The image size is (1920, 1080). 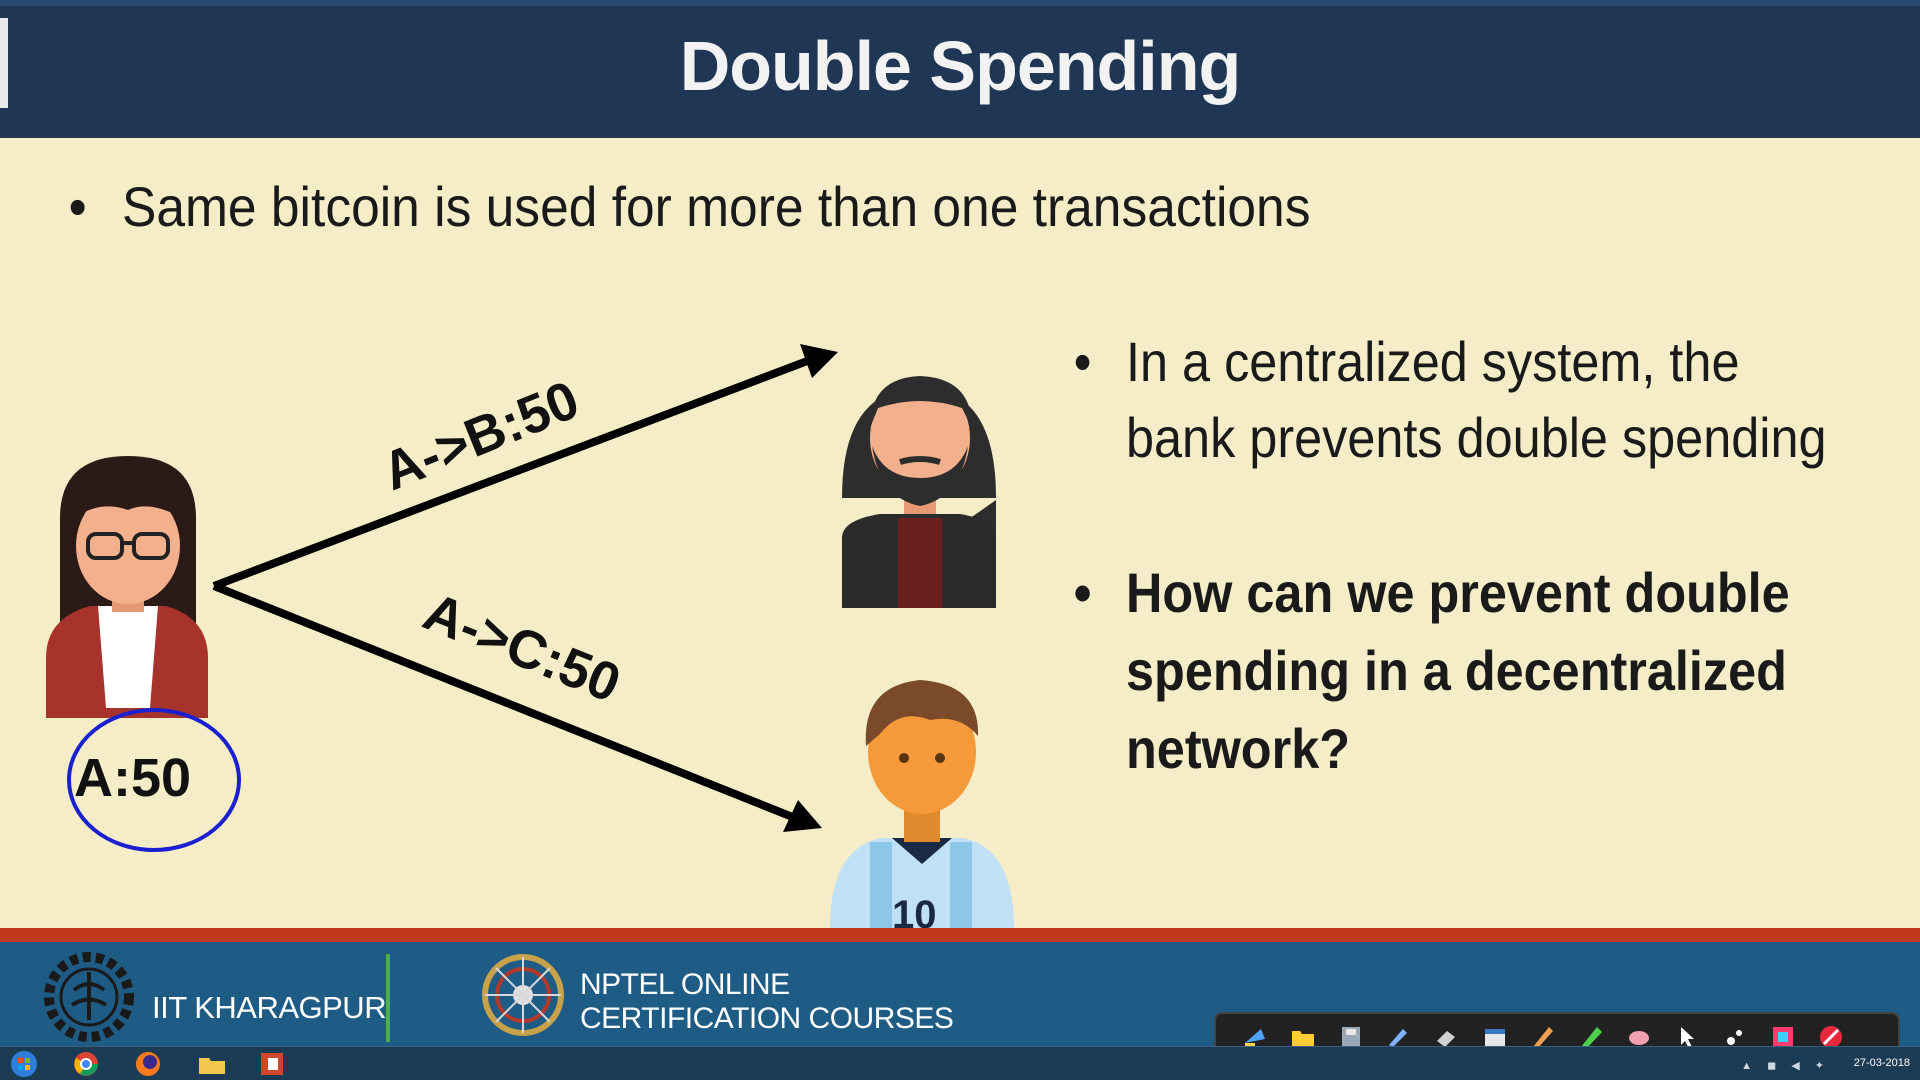 What do you see at coordinates (212, 1064) in the screenshot?
I see `explorer-icon` at bounding box center [212, 1064].